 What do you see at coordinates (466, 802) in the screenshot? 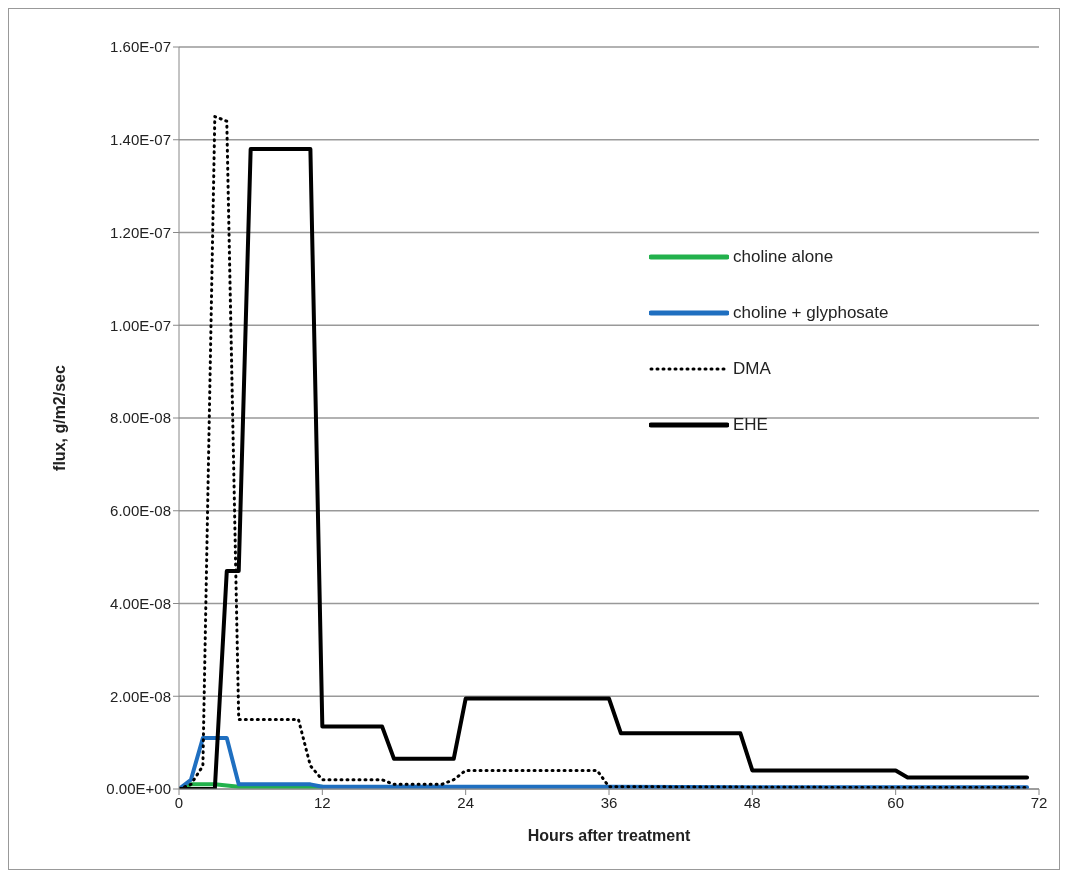
I see `x-tick-label: 24` at bounding box center [466, 802].